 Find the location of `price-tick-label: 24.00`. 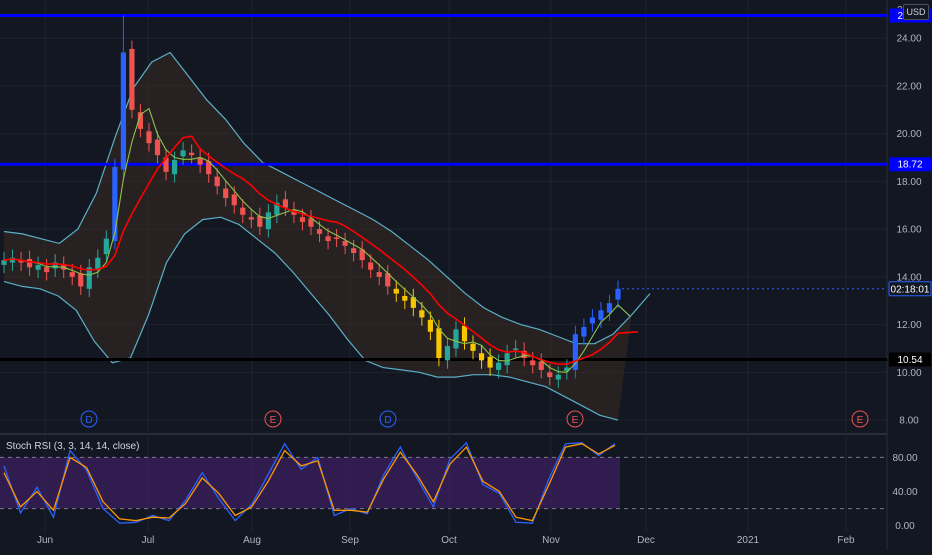

price-tick-label: 24.00 is located at coordinates (908, 39).